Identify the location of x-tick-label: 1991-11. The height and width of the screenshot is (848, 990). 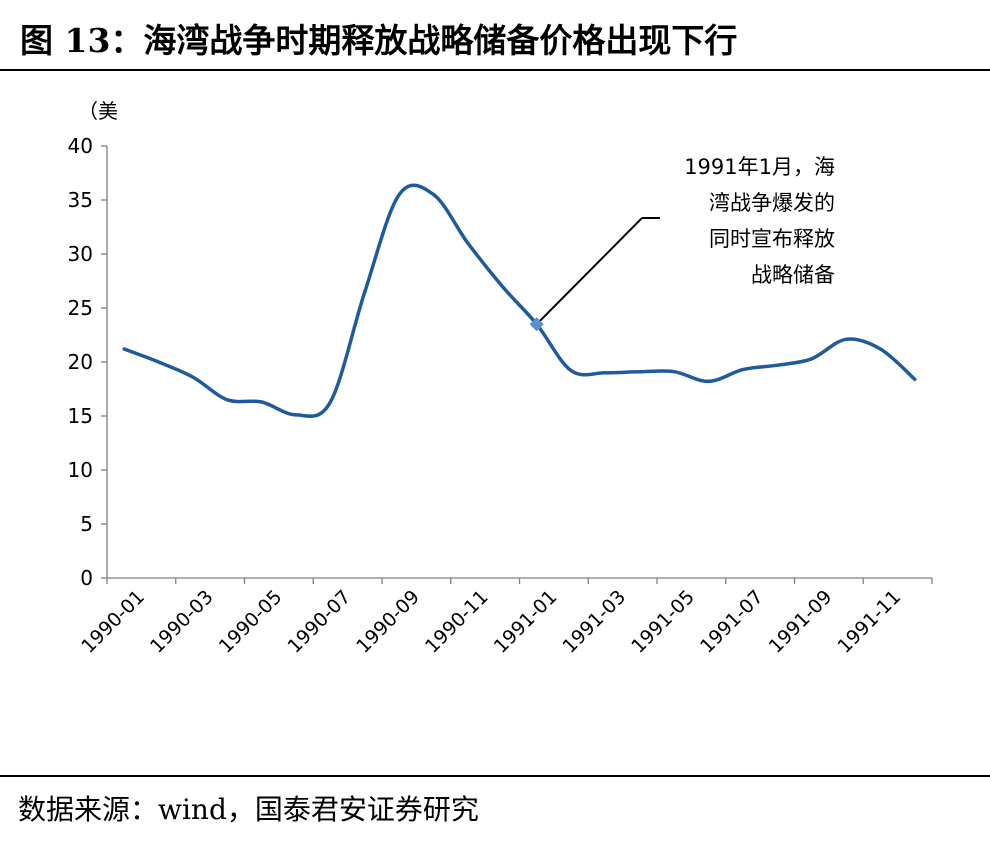
(869, 622).